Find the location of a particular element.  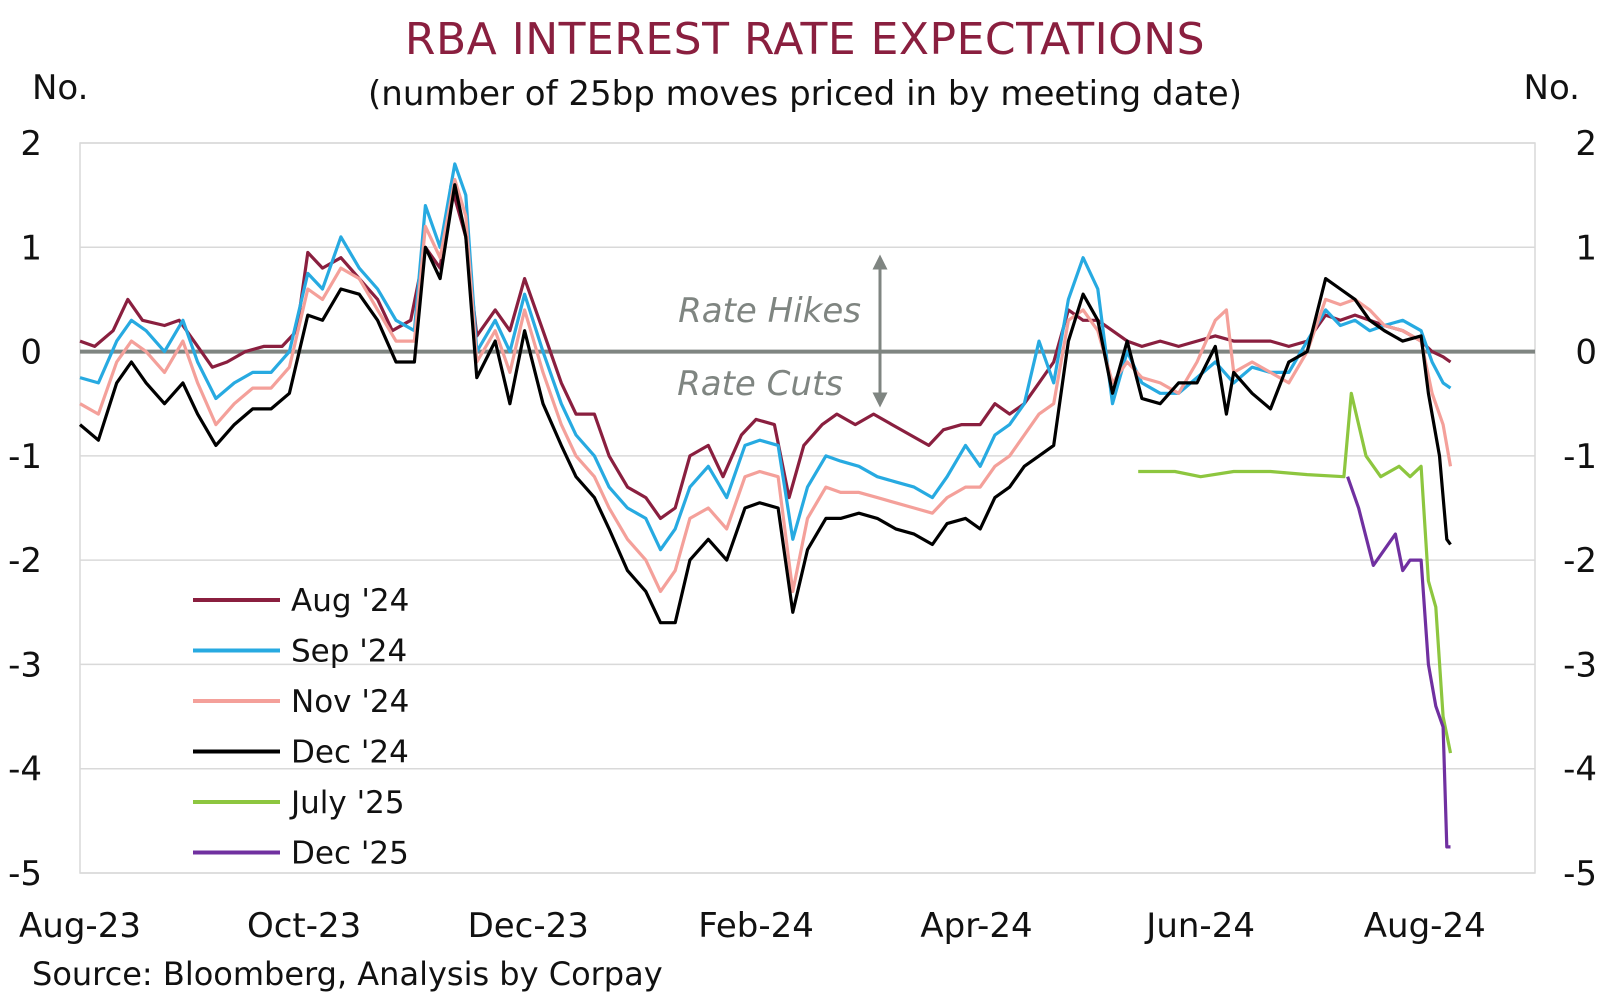

x-tick-label: Apr-24 is located at coordinates (976, 926).